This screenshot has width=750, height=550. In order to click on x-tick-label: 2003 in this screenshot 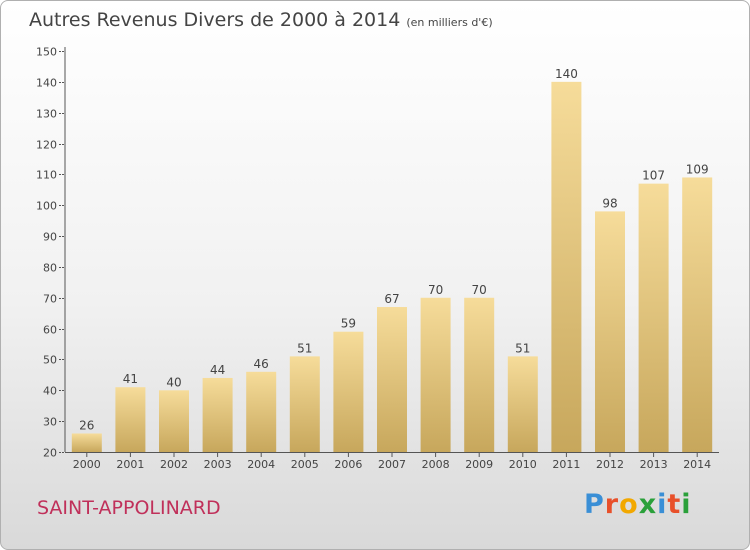, I will do `click(218, 464)`.